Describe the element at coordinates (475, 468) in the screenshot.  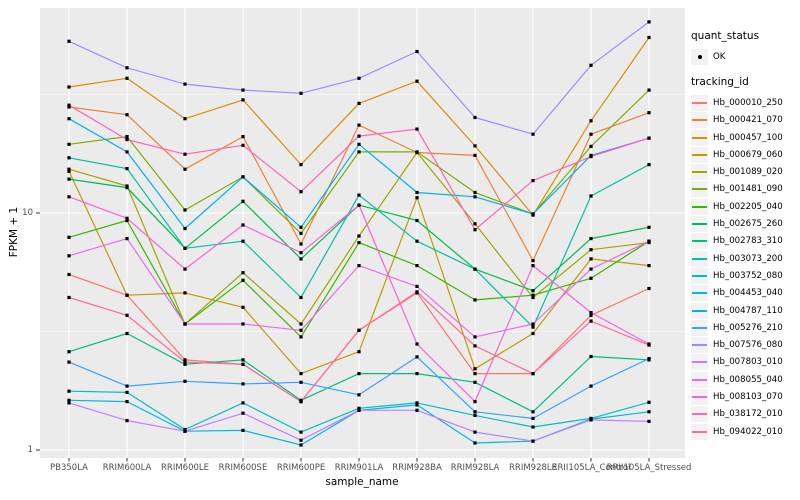
I see `x-tick-label: RRIM928LA` at that location.